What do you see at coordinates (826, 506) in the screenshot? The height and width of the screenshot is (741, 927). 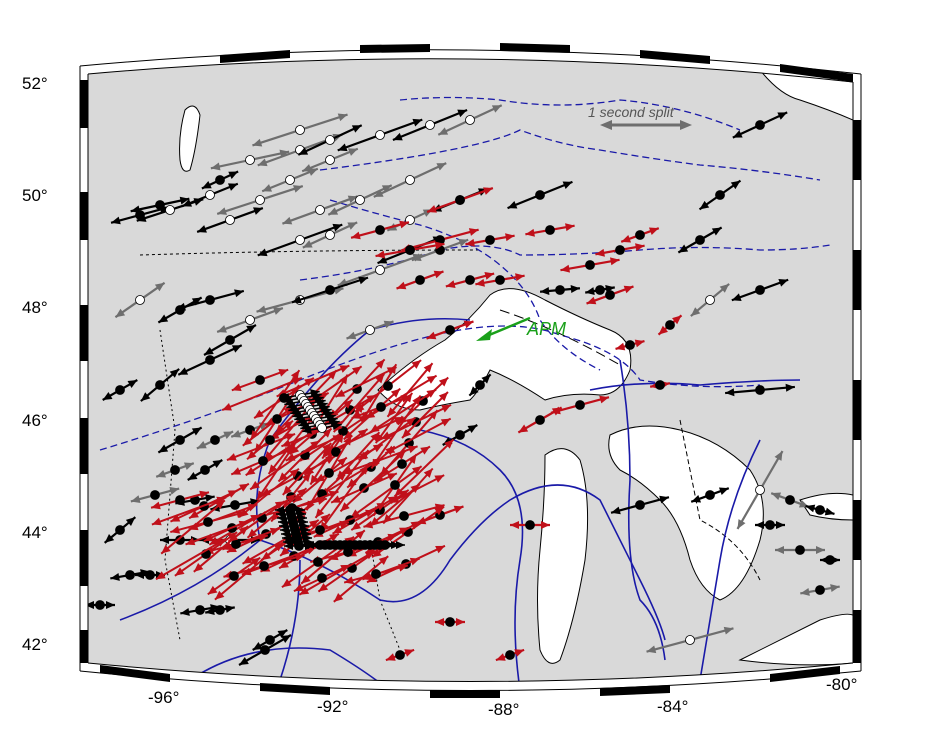 I see `lake-ontario-water` at bounding box center [826, 506].